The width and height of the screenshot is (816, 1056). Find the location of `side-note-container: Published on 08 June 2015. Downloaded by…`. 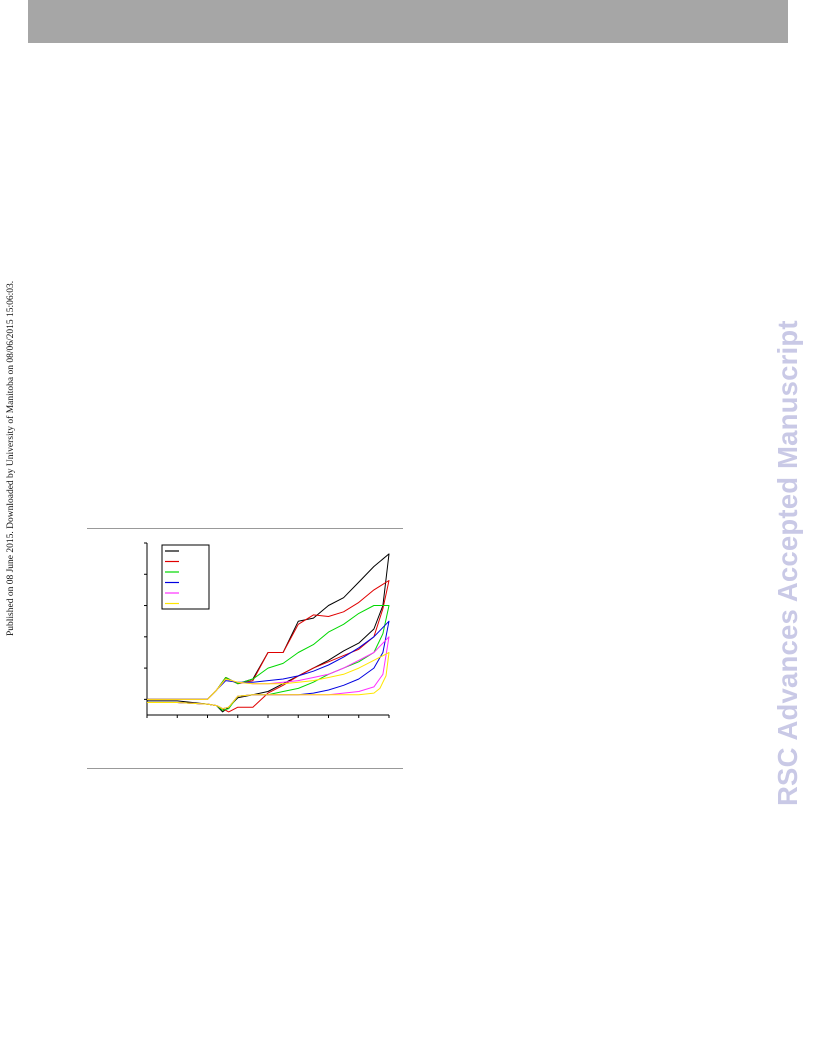

side-note-container: Published on 08 June 2015. Downloaded by… is located at coordinates (13, 440).